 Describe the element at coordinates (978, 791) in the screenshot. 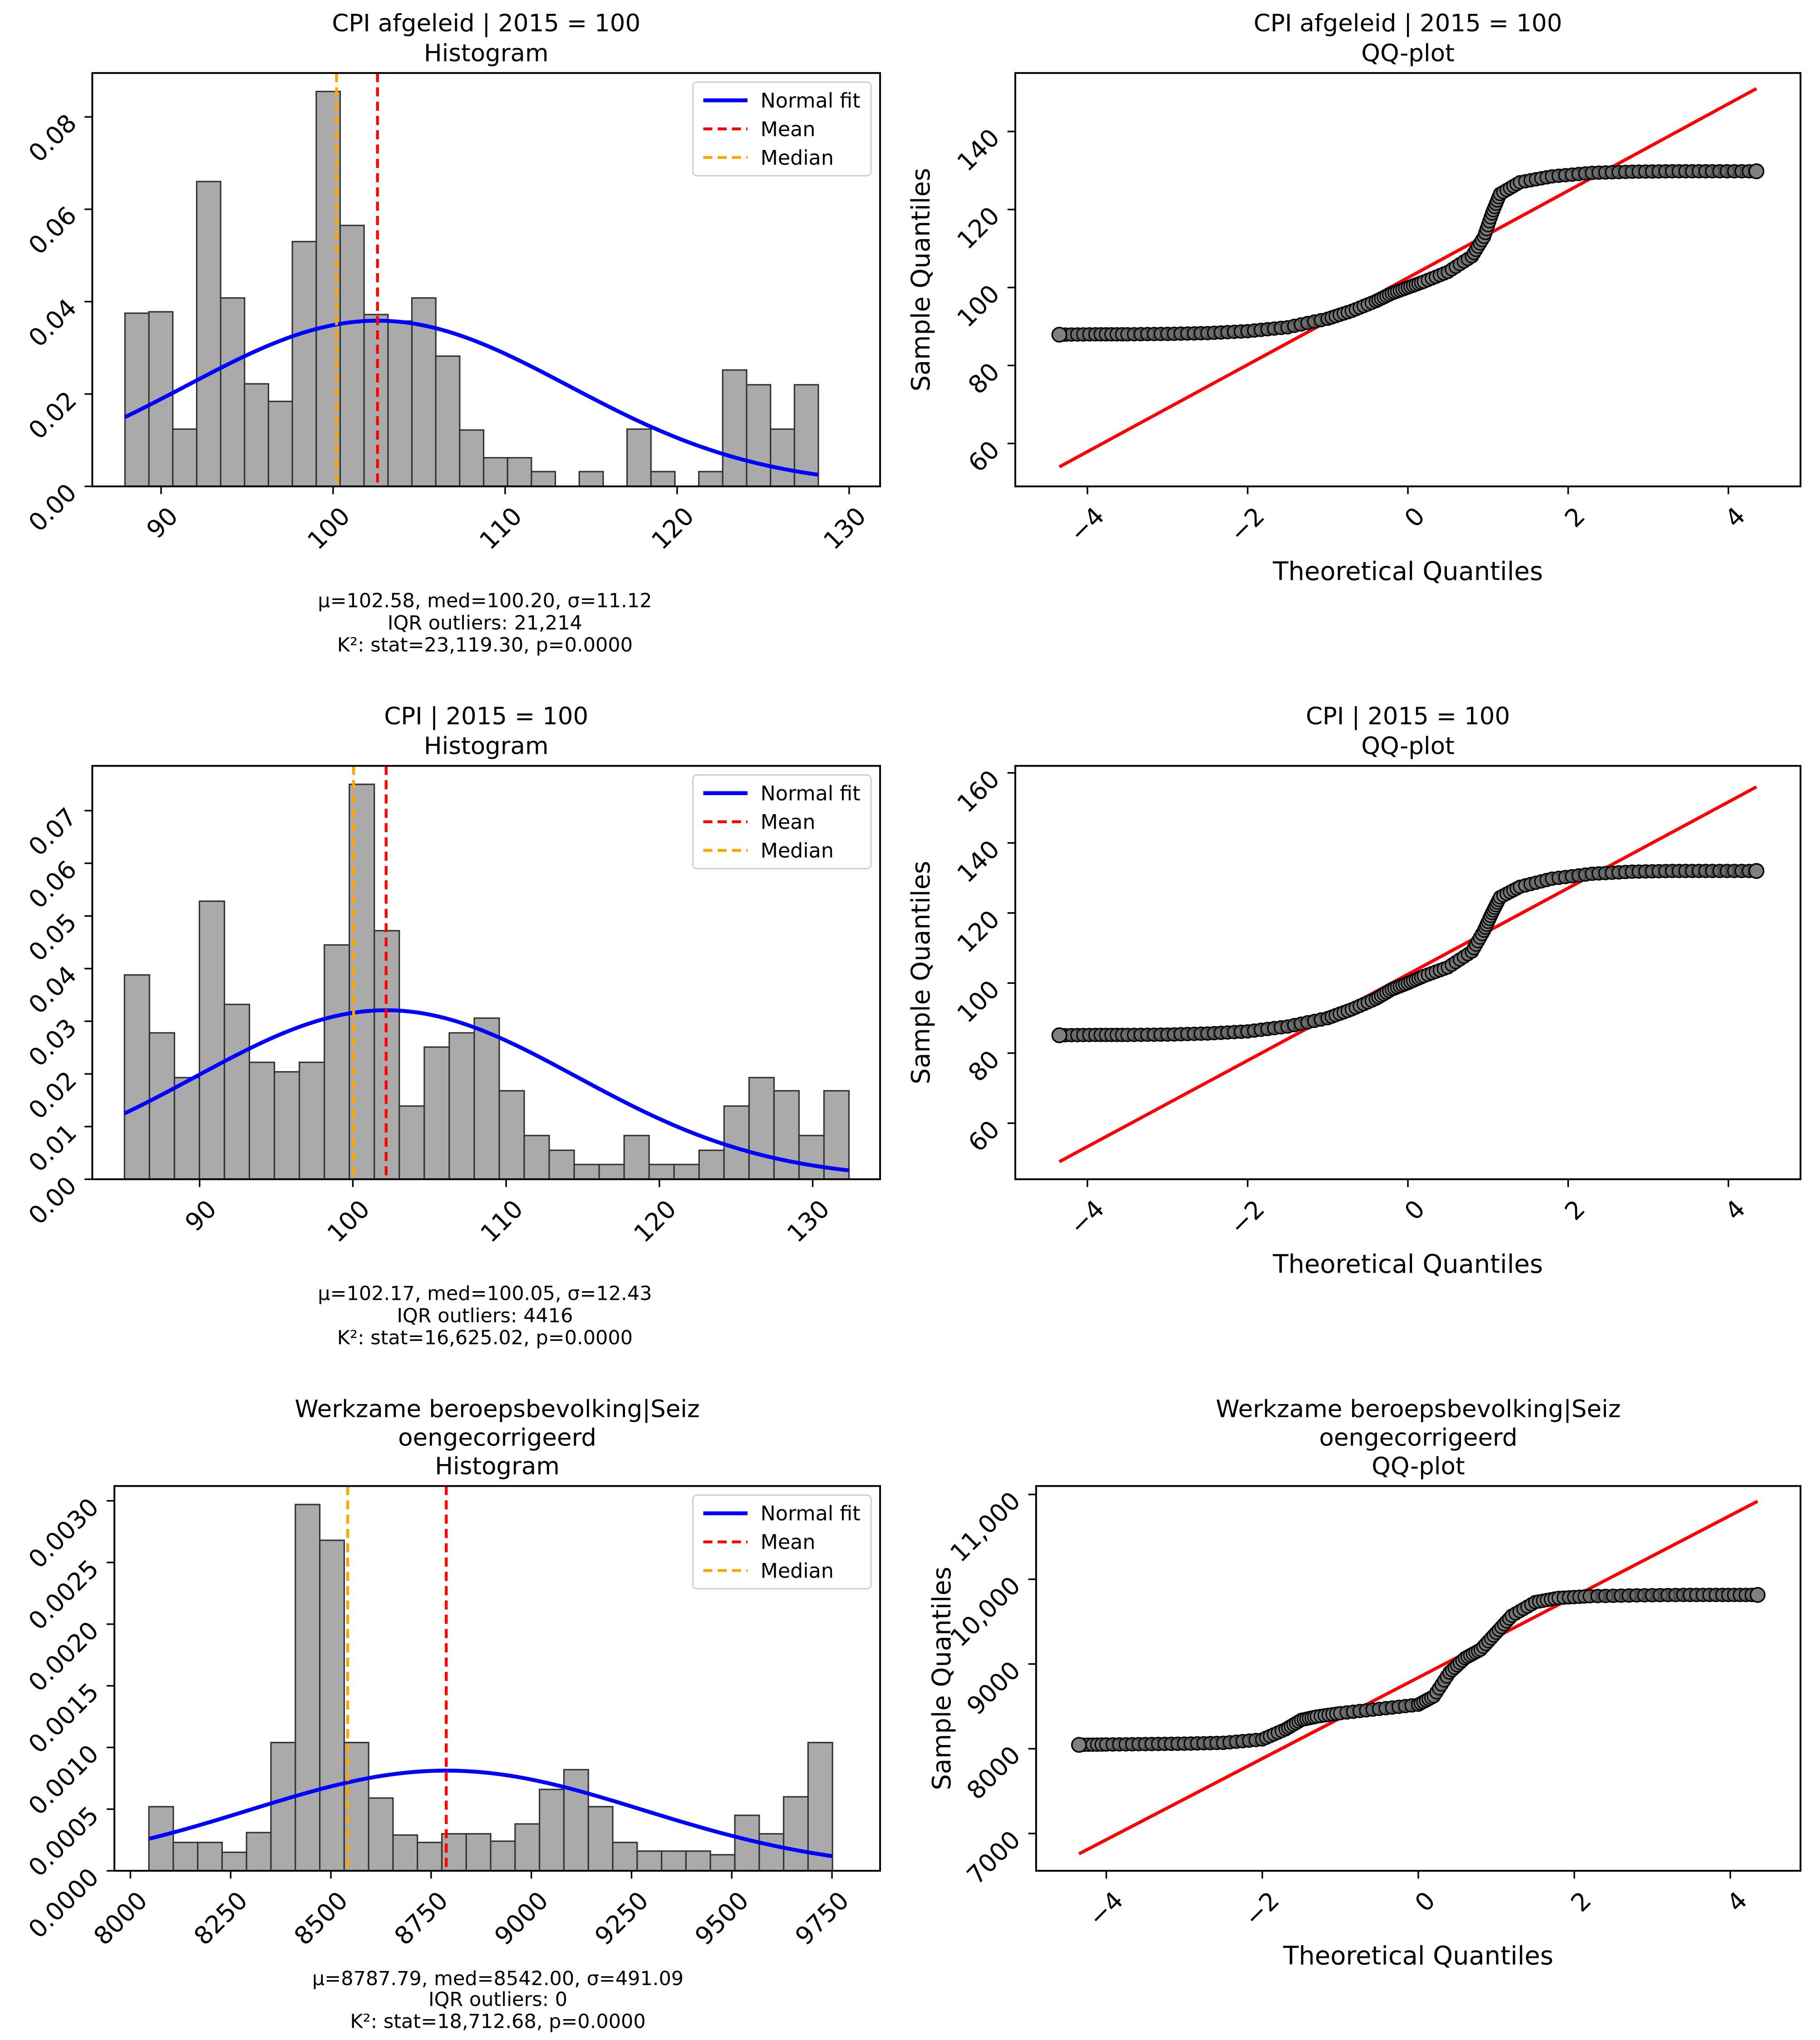

I see `y-tick-label: 160` at that location.